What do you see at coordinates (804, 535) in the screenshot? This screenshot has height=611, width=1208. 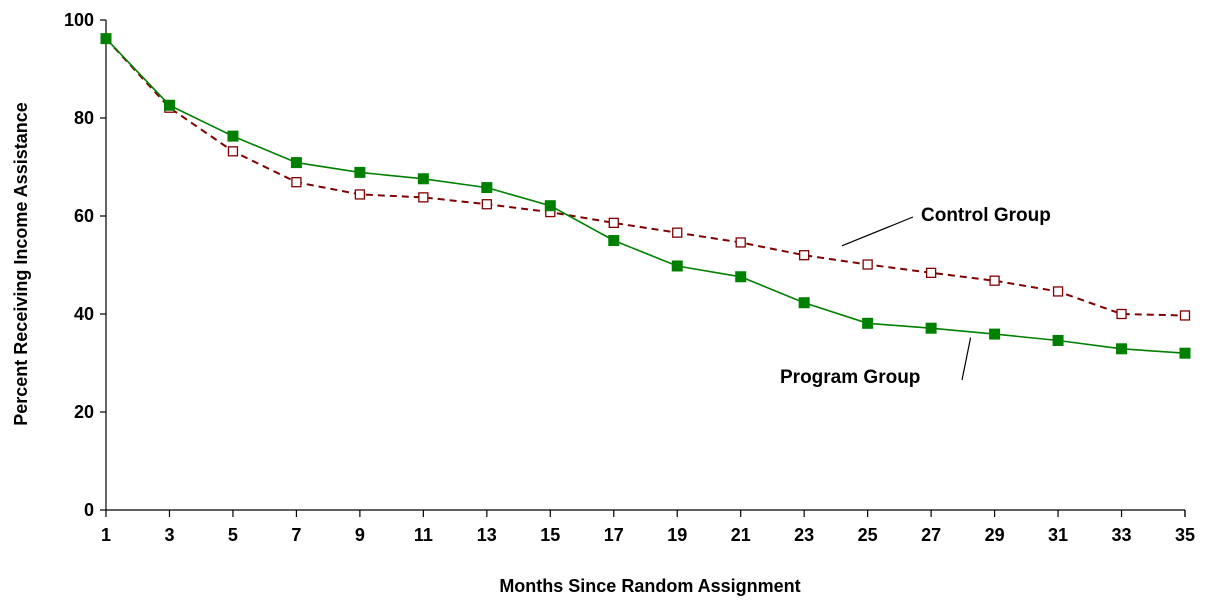 I see `x-tick-label: 23` at bounding box center [804, 535].